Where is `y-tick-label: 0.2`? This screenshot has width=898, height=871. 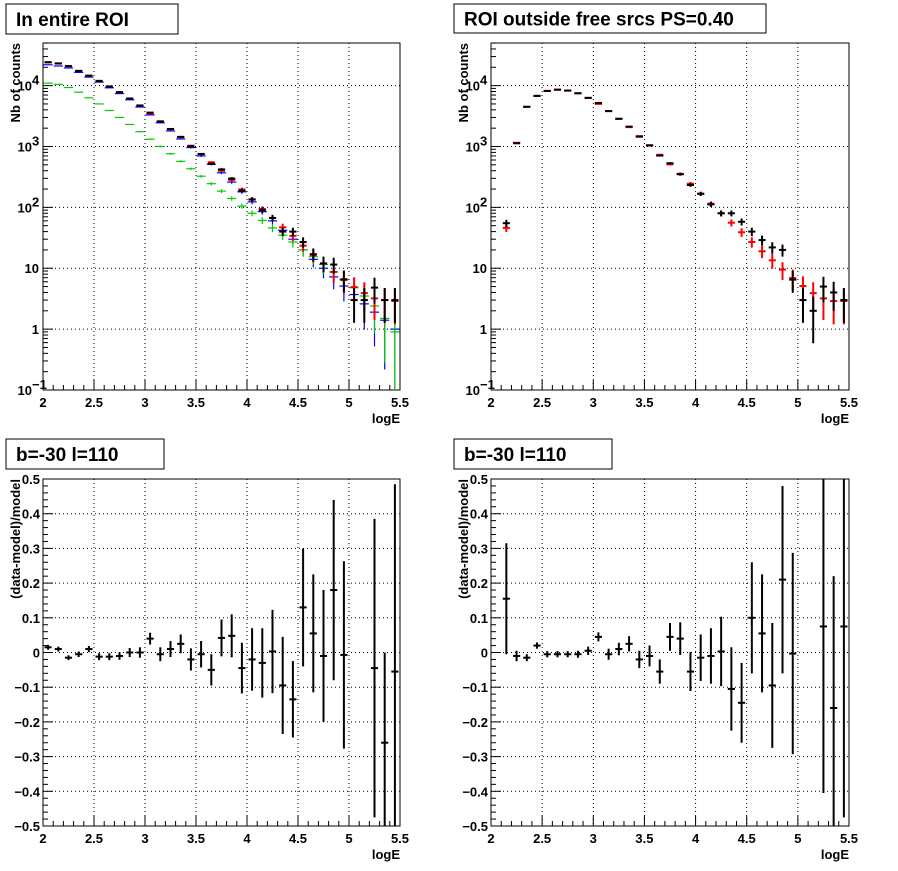
y-tick-label: 0.2 is located at coordinates (479, 583).